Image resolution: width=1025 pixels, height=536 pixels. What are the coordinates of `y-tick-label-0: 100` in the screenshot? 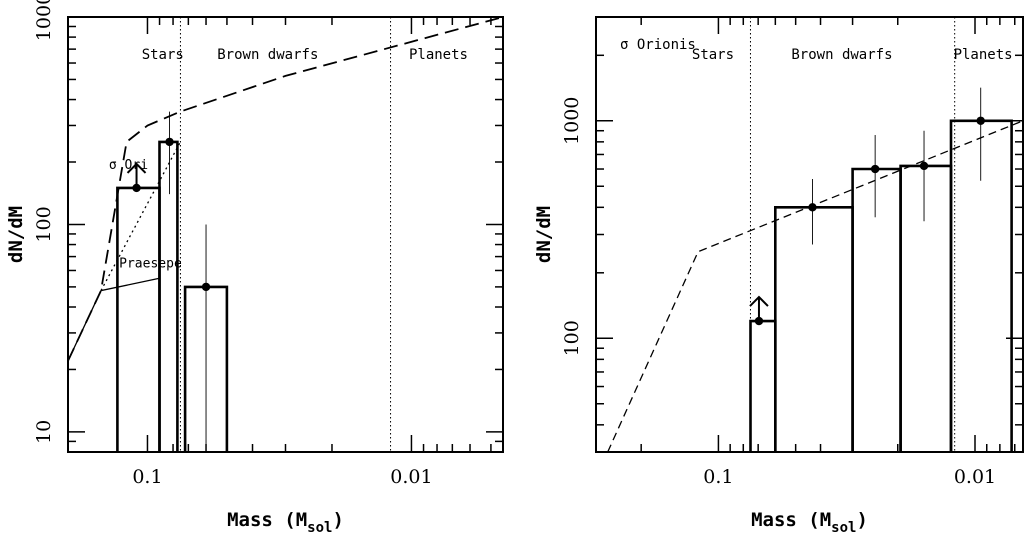 It's located at (572, 338).